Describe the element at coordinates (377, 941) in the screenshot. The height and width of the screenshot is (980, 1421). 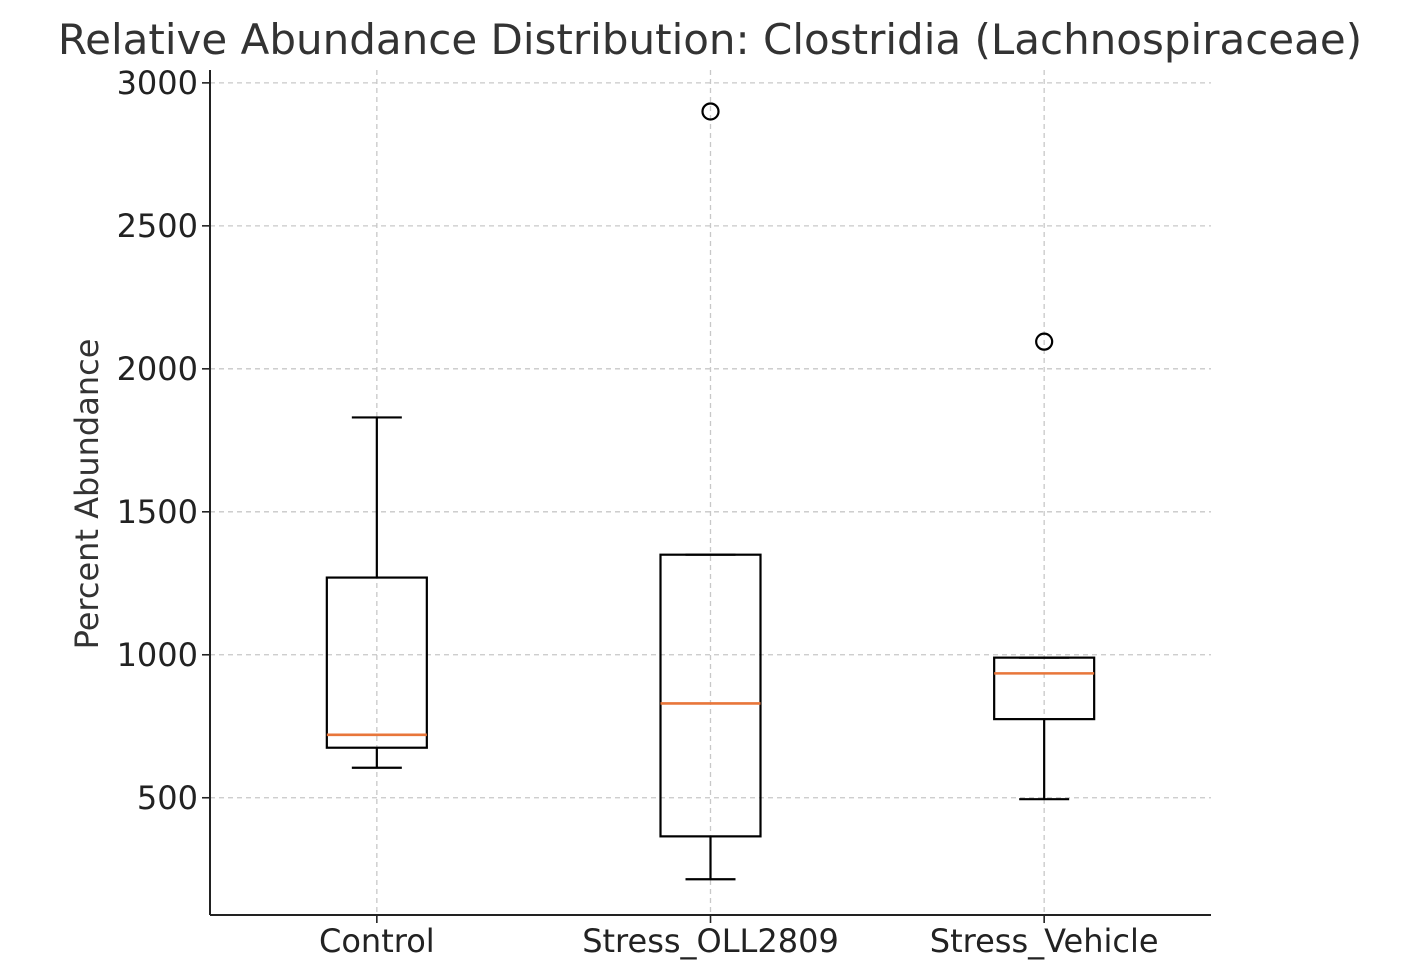
I see `x-tick-label: Control` at that location.